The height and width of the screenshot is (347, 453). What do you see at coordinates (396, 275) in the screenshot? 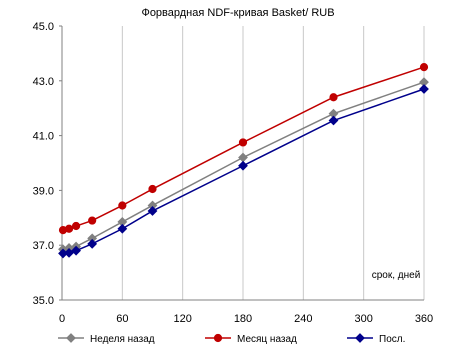
I see `x-axis-annotation: срок, дней` at bounding box center [396, 275].